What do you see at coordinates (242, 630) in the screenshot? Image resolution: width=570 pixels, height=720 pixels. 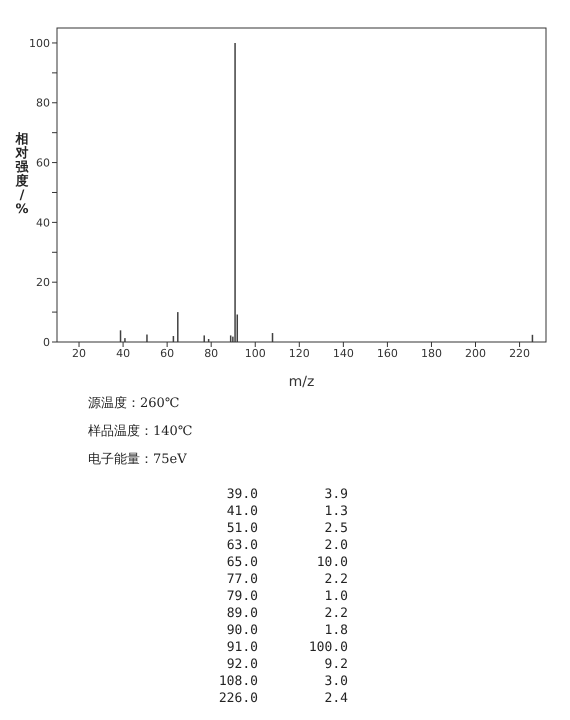 I see `text: 90.0` at bounding box center [242, 630].